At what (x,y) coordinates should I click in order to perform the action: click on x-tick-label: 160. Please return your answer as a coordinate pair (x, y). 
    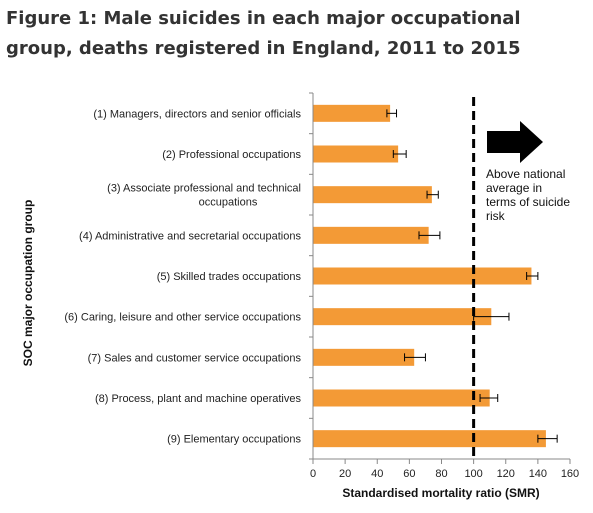
    Looking at the image, I should click on (570, 474).